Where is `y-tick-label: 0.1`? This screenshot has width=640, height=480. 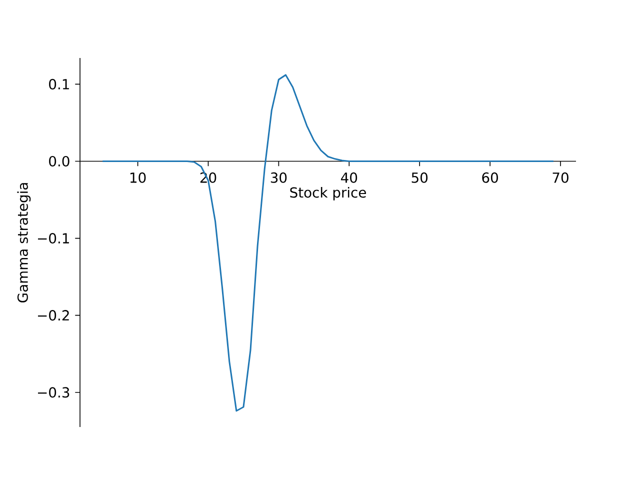 y-tick-label: 0.1 is located at coordinates (59, 84).